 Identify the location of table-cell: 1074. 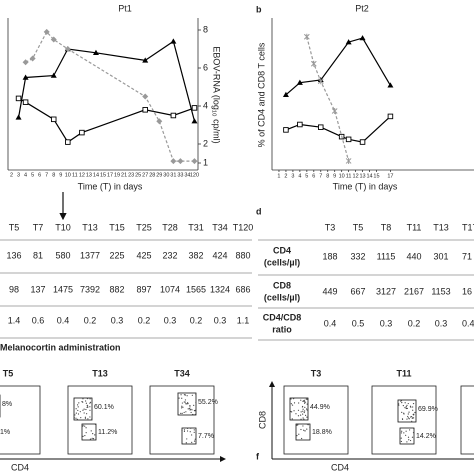
(170, 289).